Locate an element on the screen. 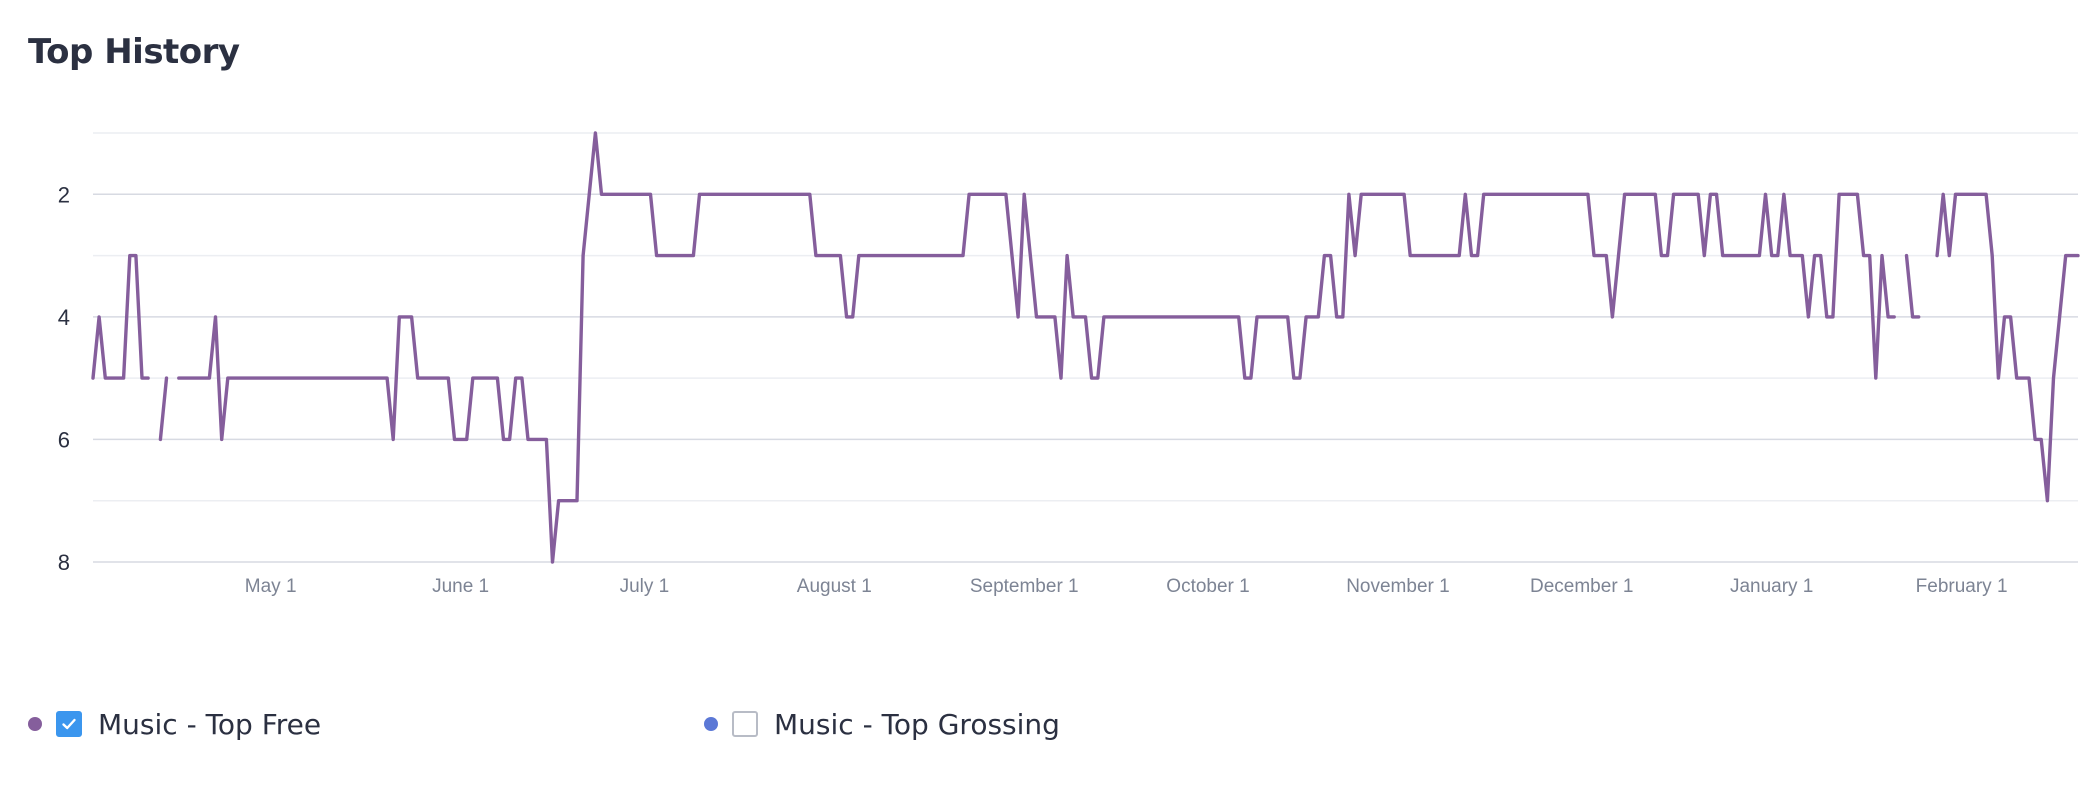 Image resolution: width=2090 pixels, height=790 pixels. legend: Music - Top Free Music - Top Grossing is located at coordinates (1045, 727).